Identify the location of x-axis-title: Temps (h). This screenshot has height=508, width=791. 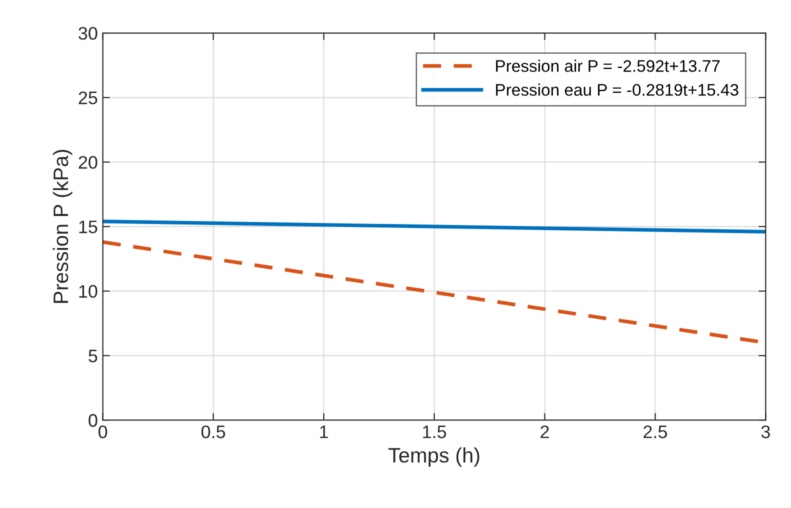
(434, 457).